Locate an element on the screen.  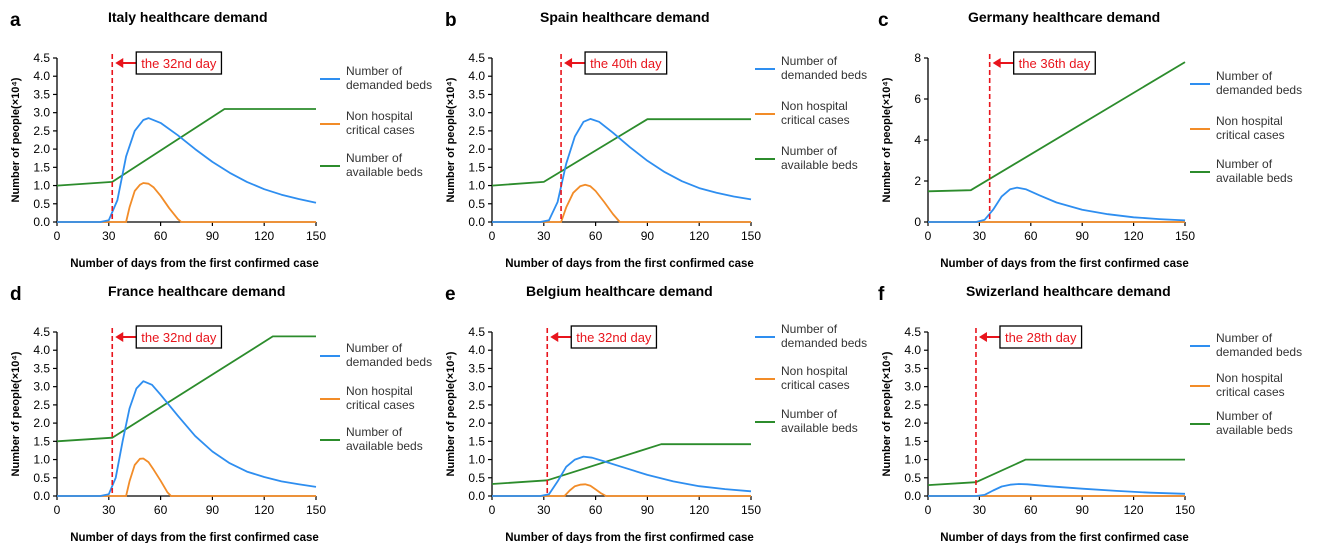
y-tick-label: 6 is located at coordinates (917, 99).